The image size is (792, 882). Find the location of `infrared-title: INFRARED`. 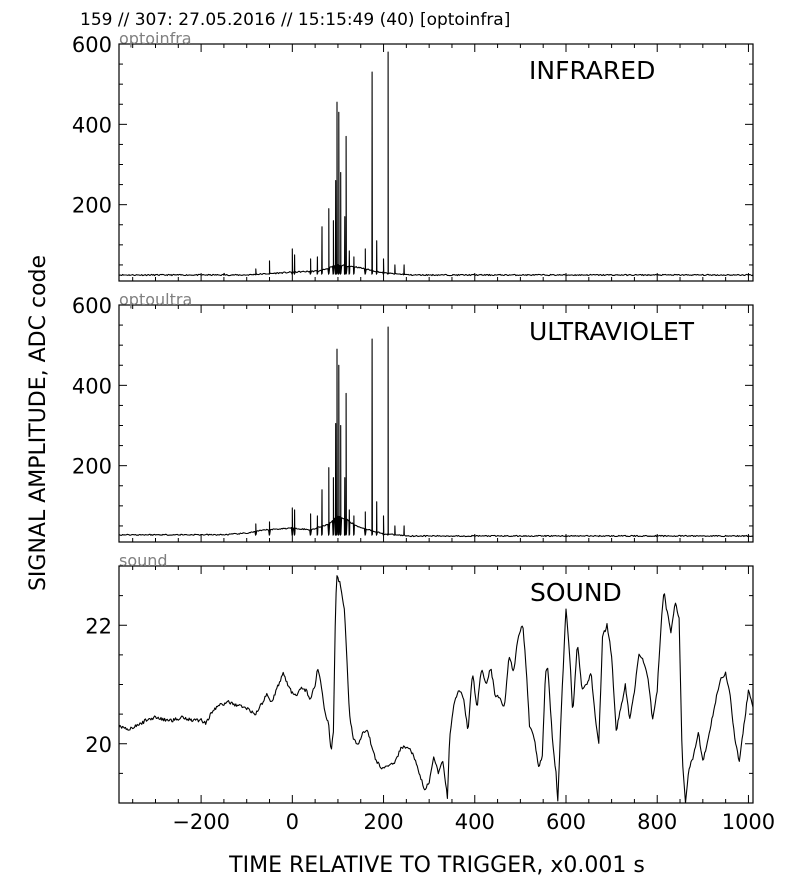

infrared-title: INFRARED is located at coordinates (592, 70).